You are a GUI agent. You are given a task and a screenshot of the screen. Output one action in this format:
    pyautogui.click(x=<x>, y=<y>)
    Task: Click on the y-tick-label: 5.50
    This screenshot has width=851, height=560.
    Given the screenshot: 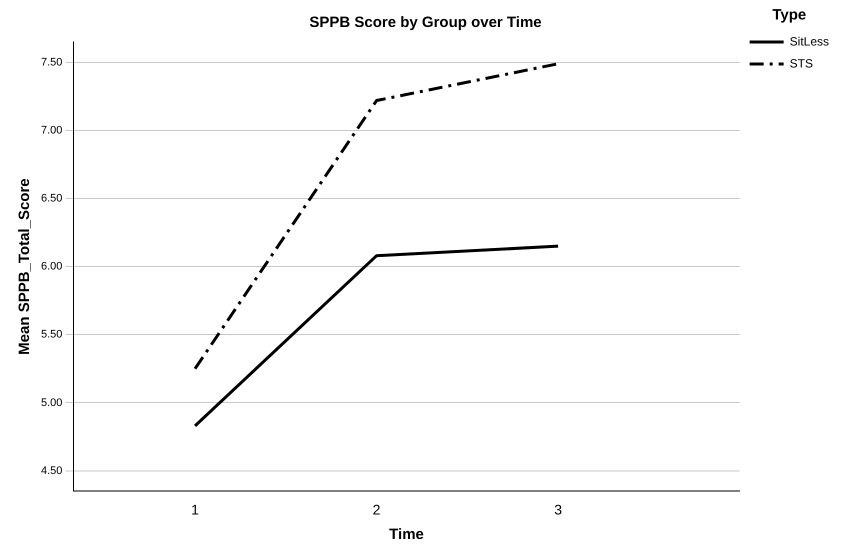 What is the action you would take?
    pyautogui.click(x=51, y=334)
    